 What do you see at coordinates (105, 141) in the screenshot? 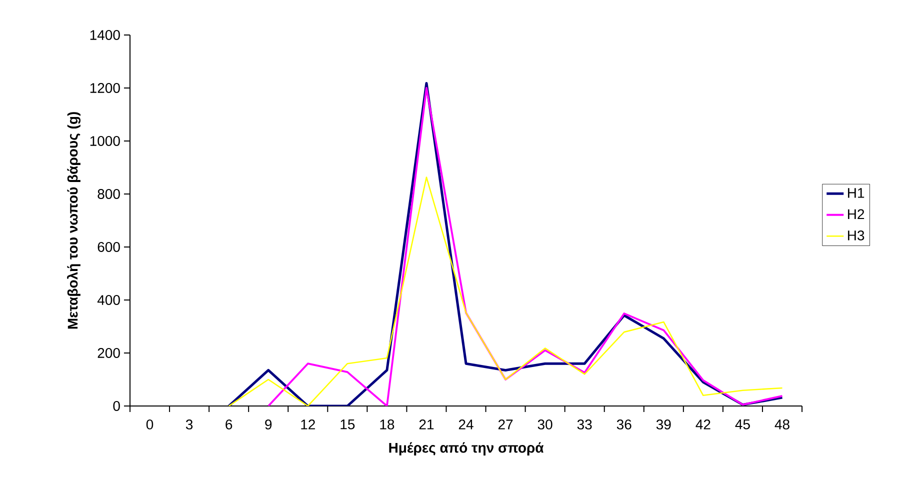
I see `y-tick-label: 1000` at bounding box center [105, 141].